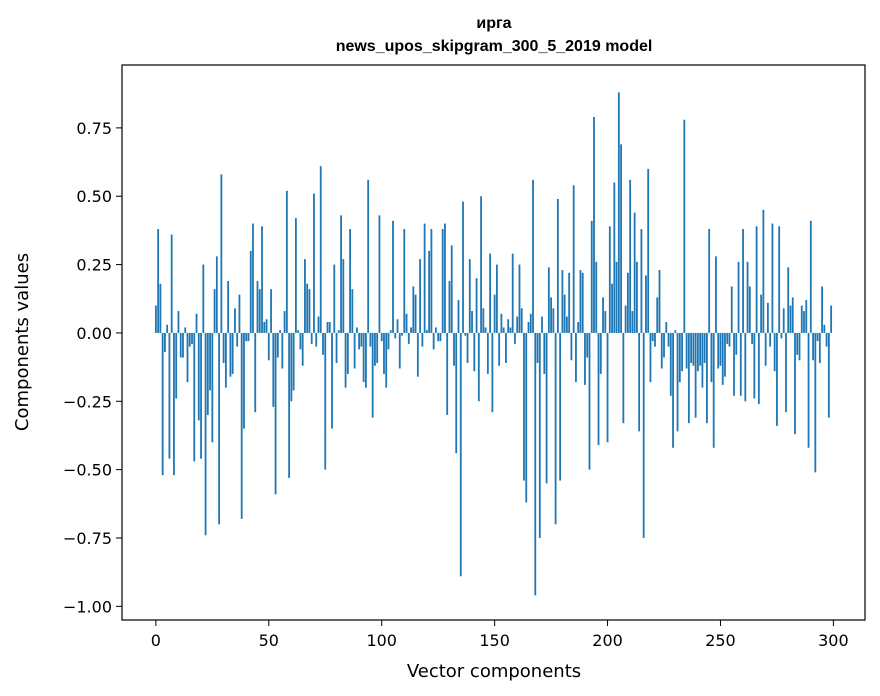  What do you see at coordinates (94, 333) in the screenshot?
I see `y-tick-label: 0.00` at bounding box center [94, 333].